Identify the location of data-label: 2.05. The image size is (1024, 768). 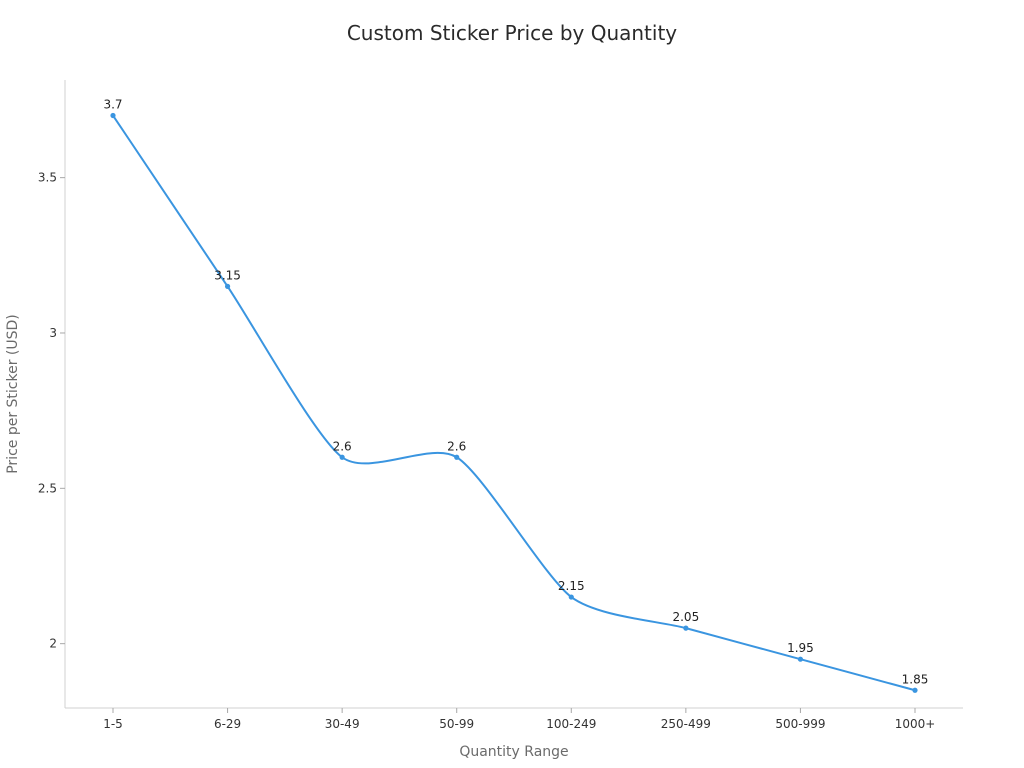
(685, 617).